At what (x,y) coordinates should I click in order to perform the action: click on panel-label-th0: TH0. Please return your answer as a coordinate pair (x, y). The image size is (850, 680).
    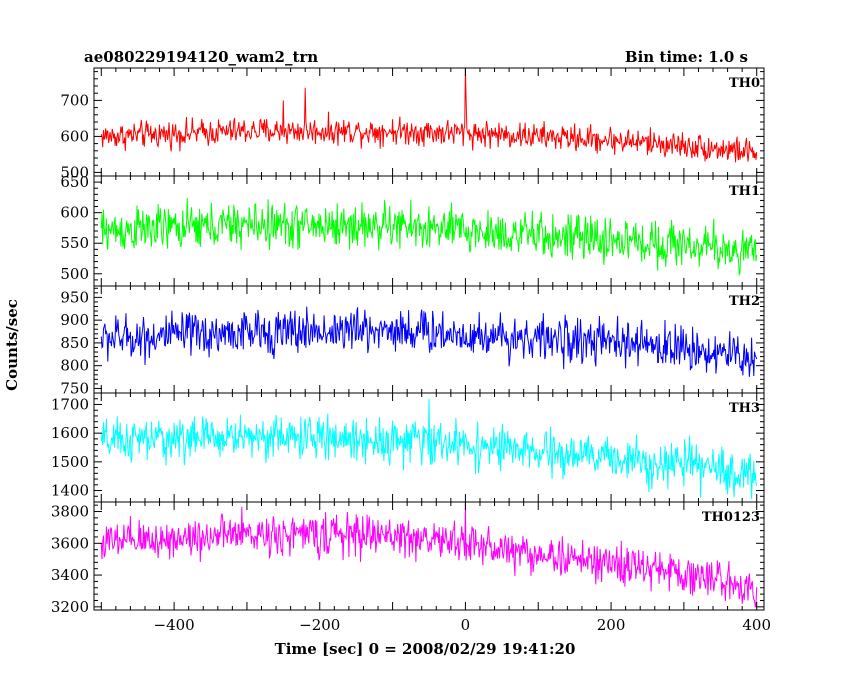
    Looking at the image, I should click on (744, 83).